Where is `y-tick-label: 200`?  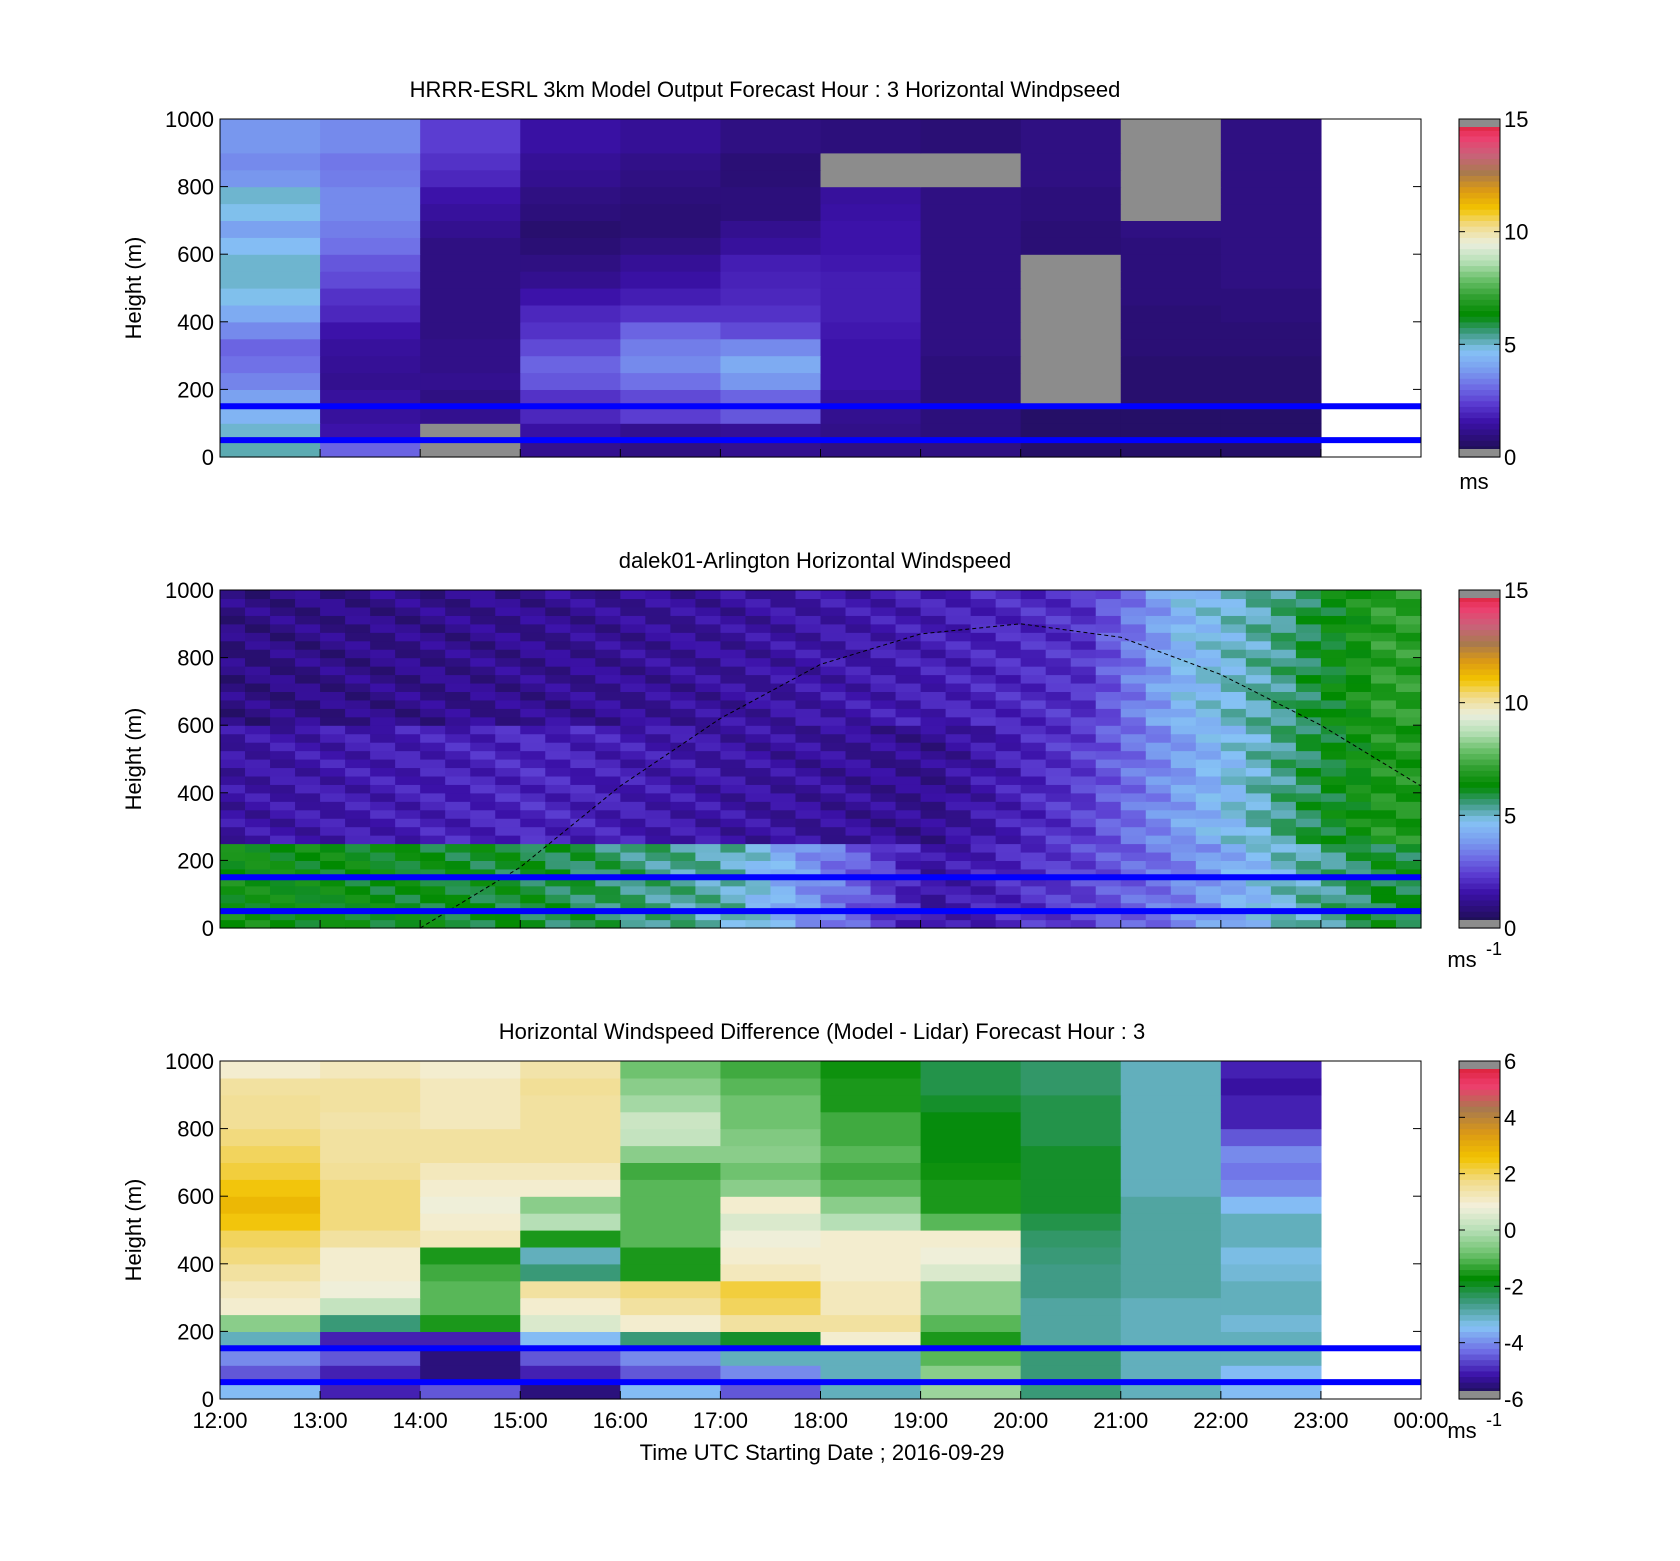 y-tick-label: 200 is located at coordinates (195, 1331).